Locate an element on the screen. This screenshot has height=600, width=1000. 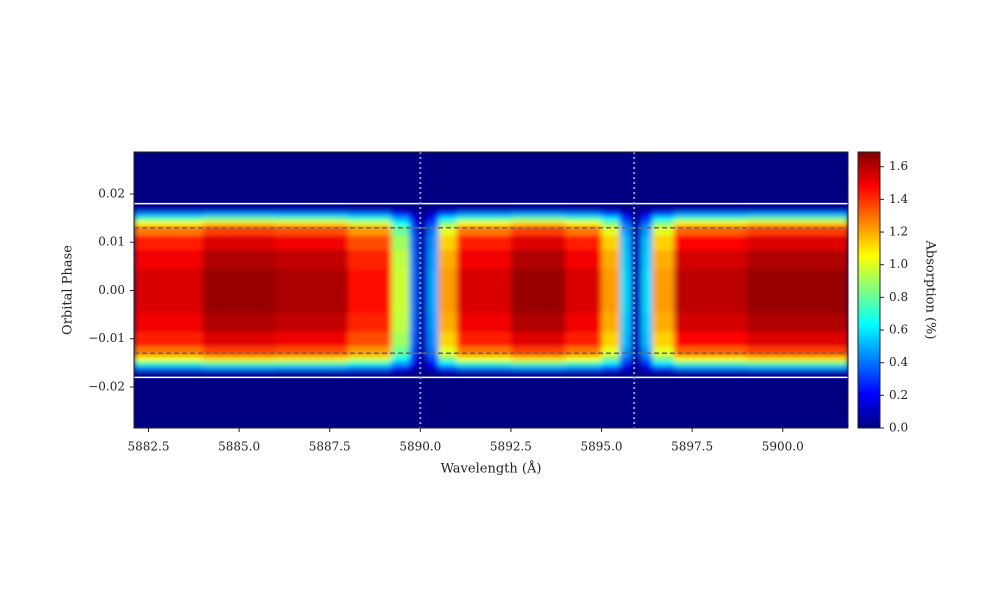
y-tick-label: −0.01 is located at coordinates (106, 338).